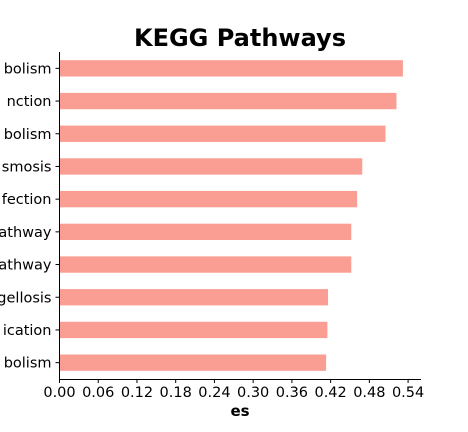  Describe the element at coordinates (27, 331) in the screenshot. I see `y-tick-label: ication` at that location.